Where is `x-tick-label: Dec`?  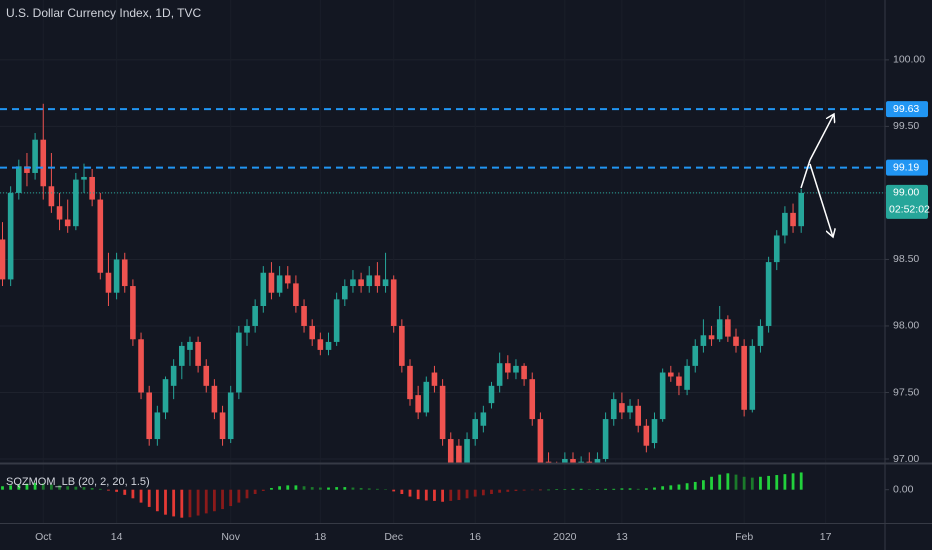
x-tick-label: Dec is located at coordinates (393, 537).